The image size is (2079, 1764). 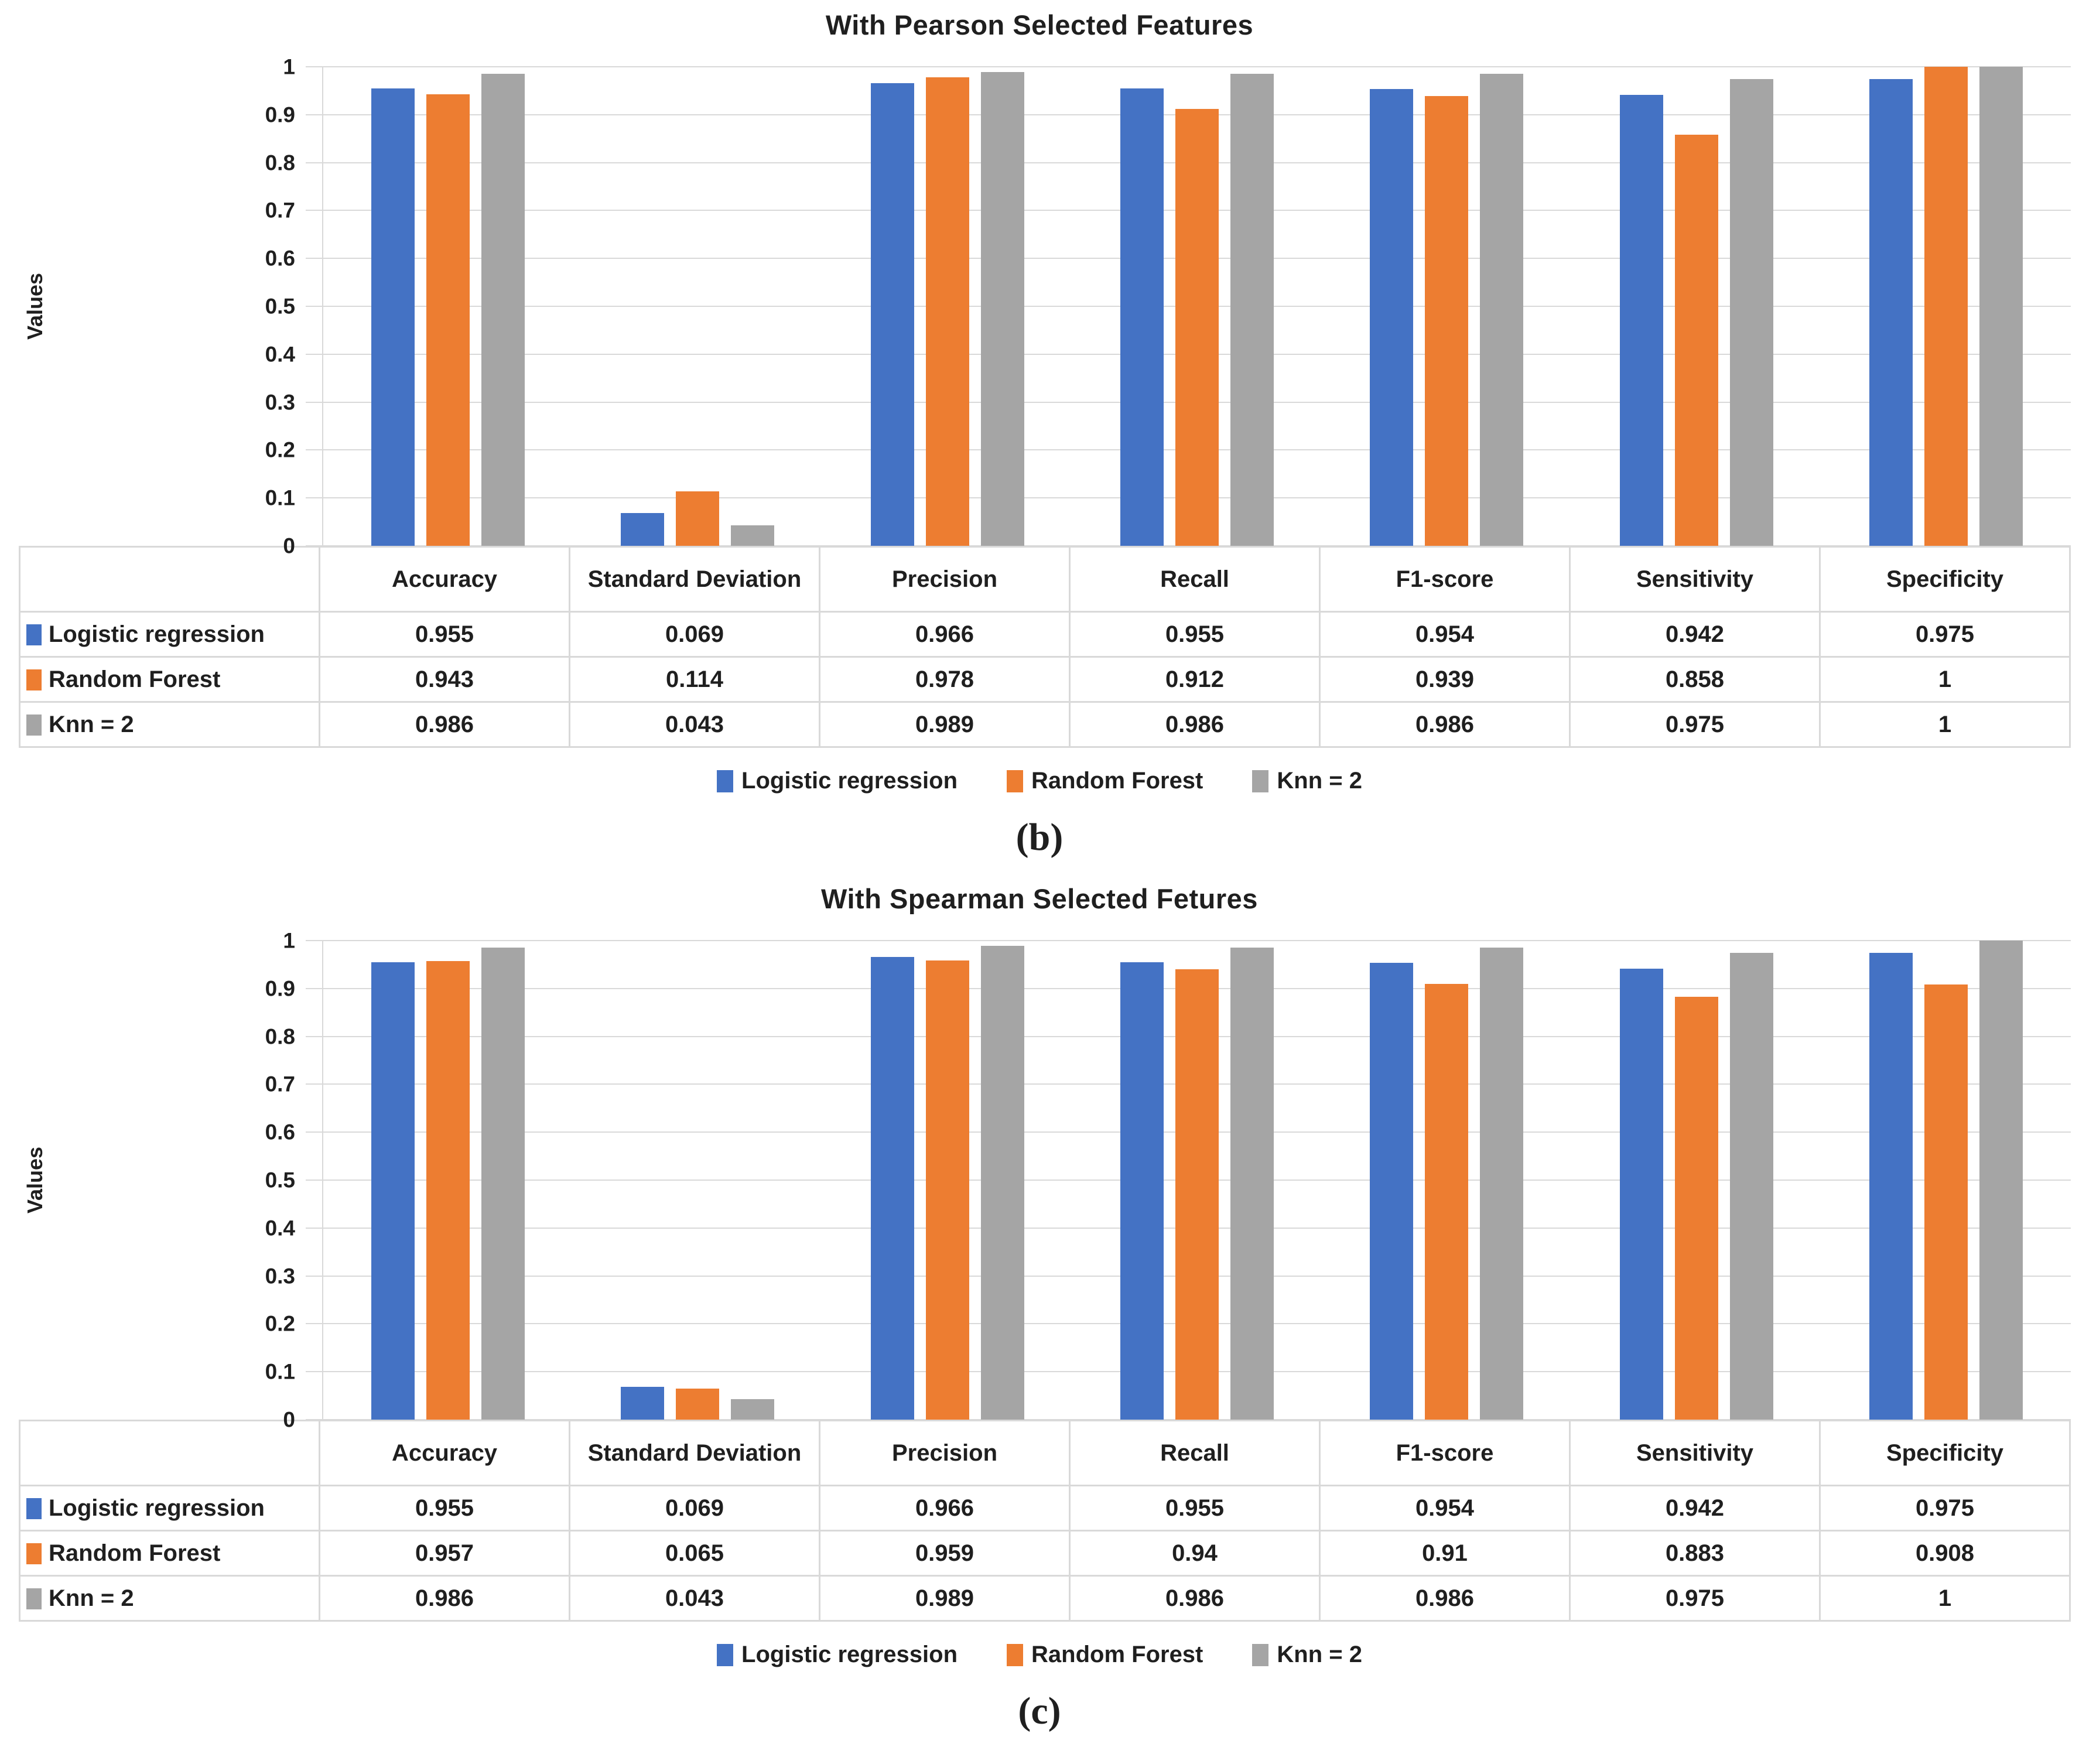 I want to click on y-tick-label: 0.9, so click(x=280, y=988).